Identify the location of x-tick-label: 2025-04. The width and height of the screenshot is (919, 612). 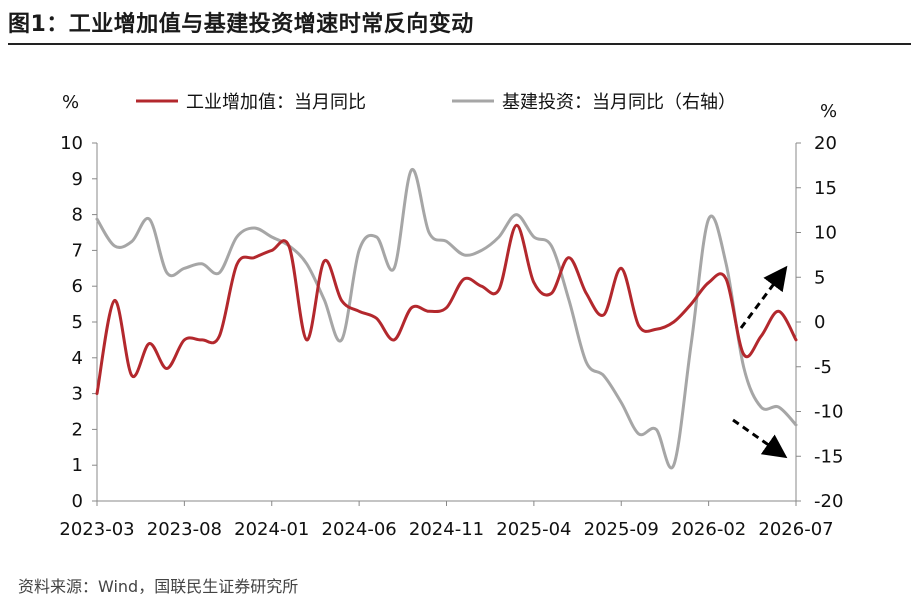
(533, 529).